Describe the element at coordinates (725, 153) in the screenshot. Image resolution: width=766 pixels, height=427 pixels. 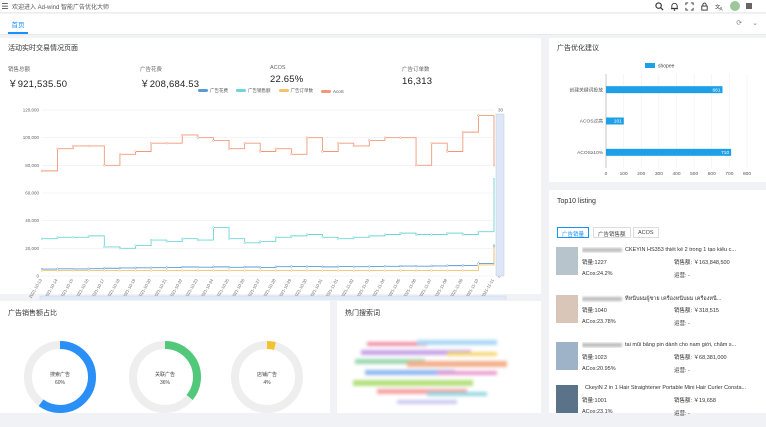
I see `bar-value-label: 710` at that location.